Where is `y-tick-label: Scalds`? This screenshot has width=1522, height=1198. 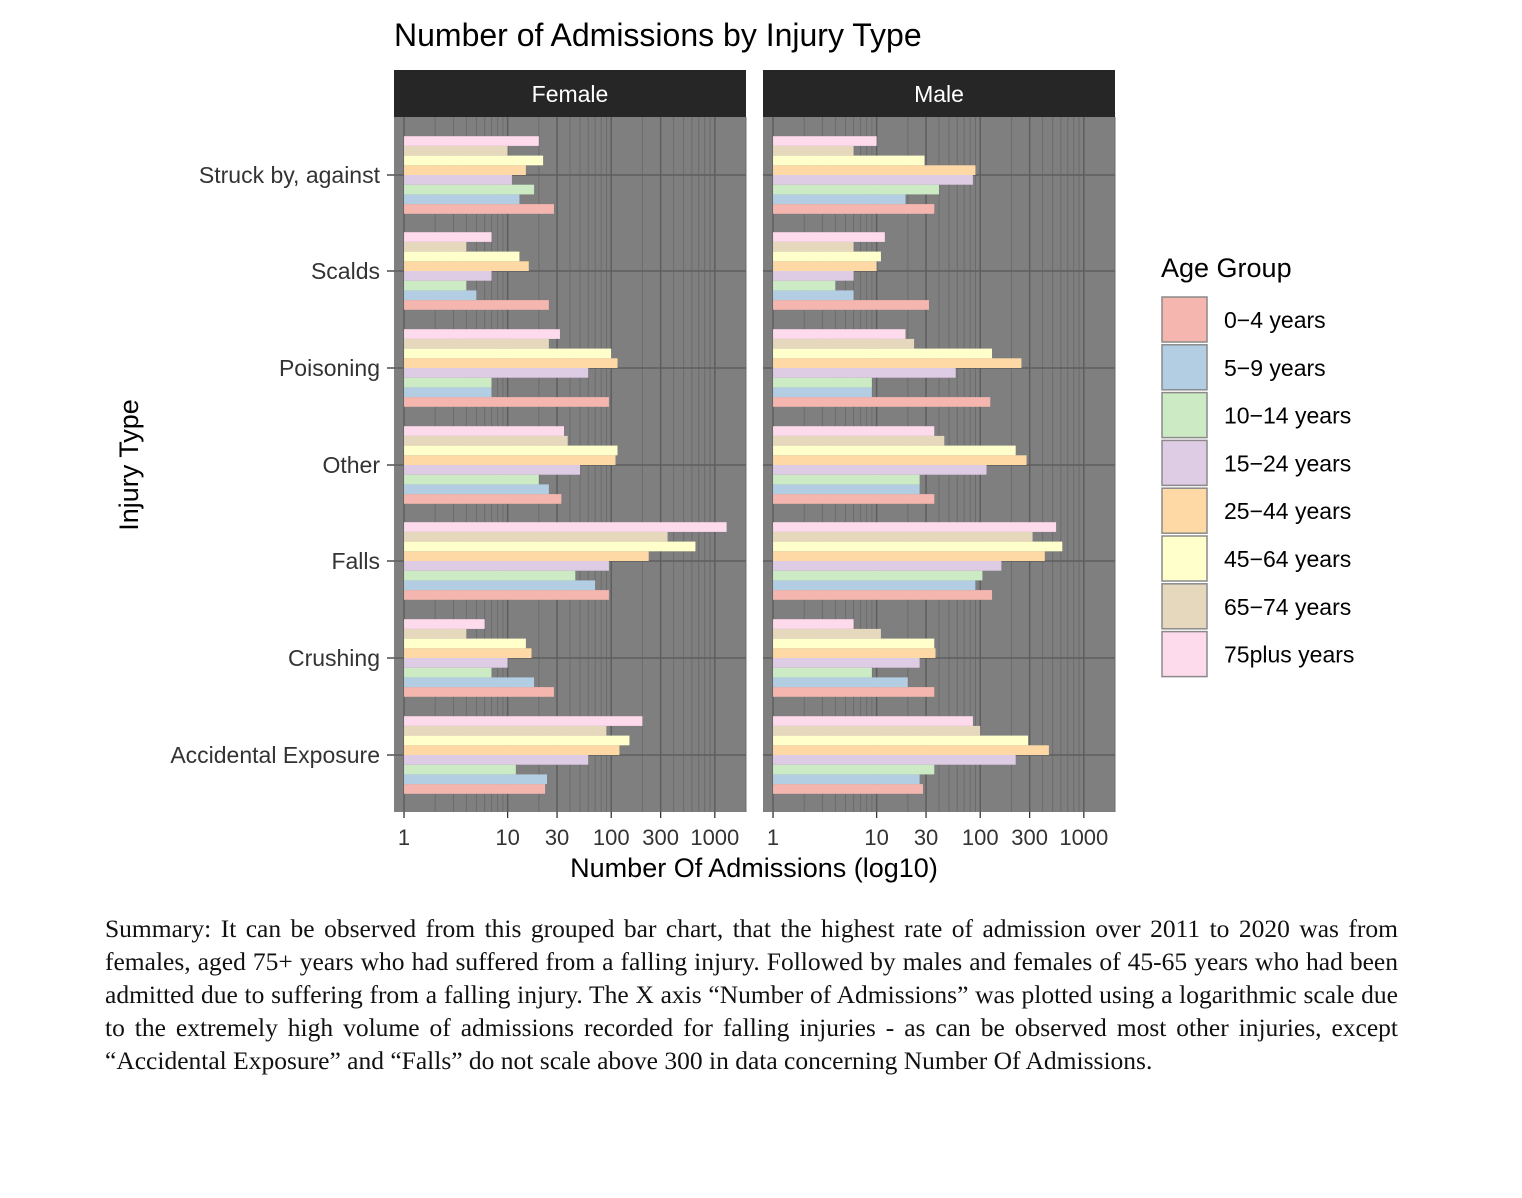
y-tick-label: Scalds is located at coordinates (345, 271).